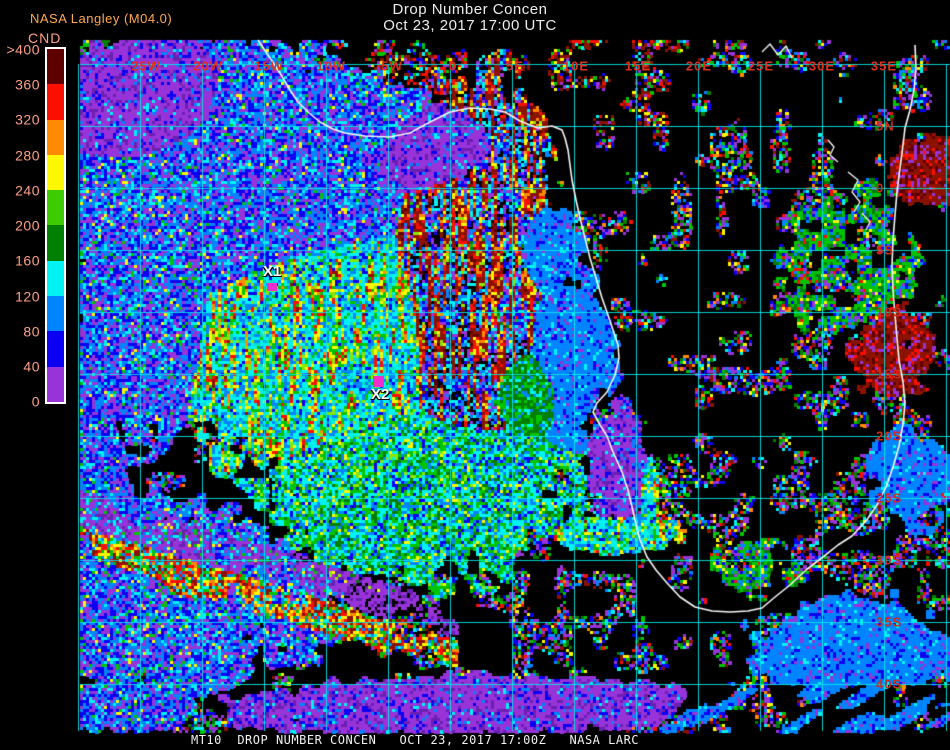 The height and width of the screenshot is (750, 950). What do you see at coordinates (45, 38) in the screenshot?
I see `colorbar-title: CND` at bounding box center [45, 38].